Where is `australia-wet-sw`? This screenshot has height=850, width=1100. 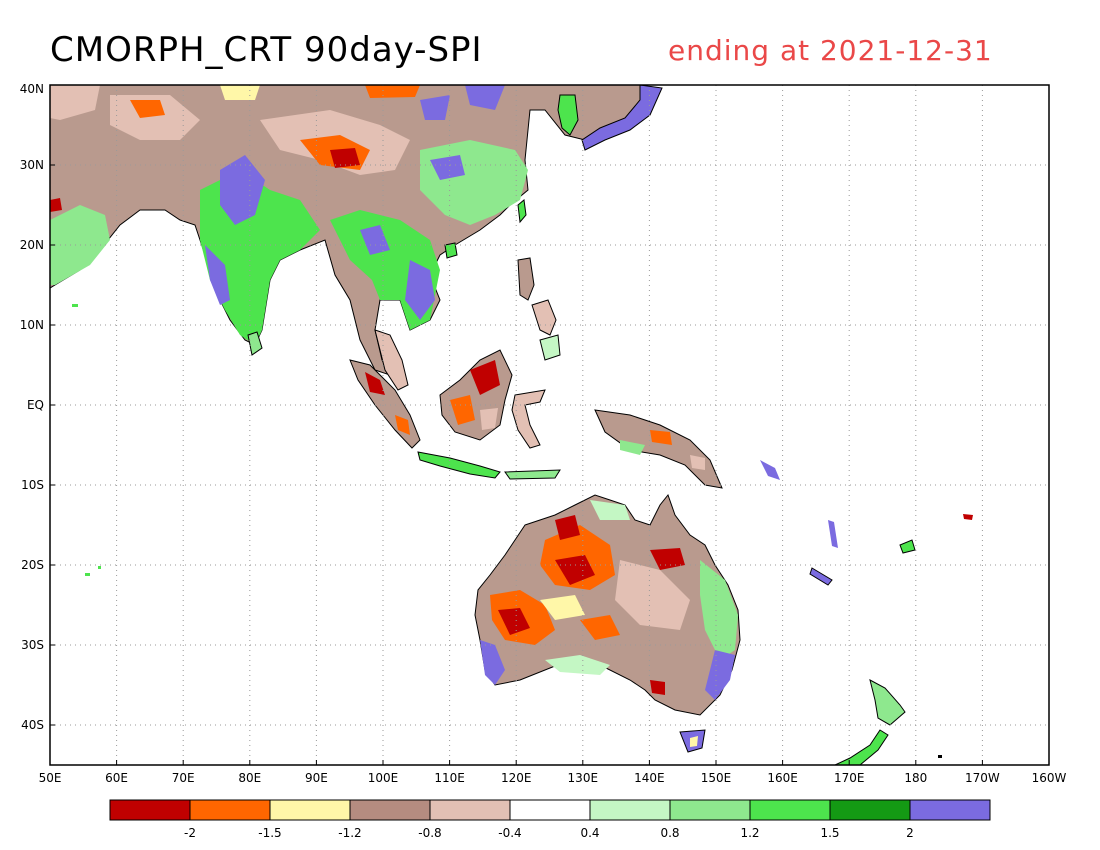
australia-wet-sw is located at coordinates (492, 662).